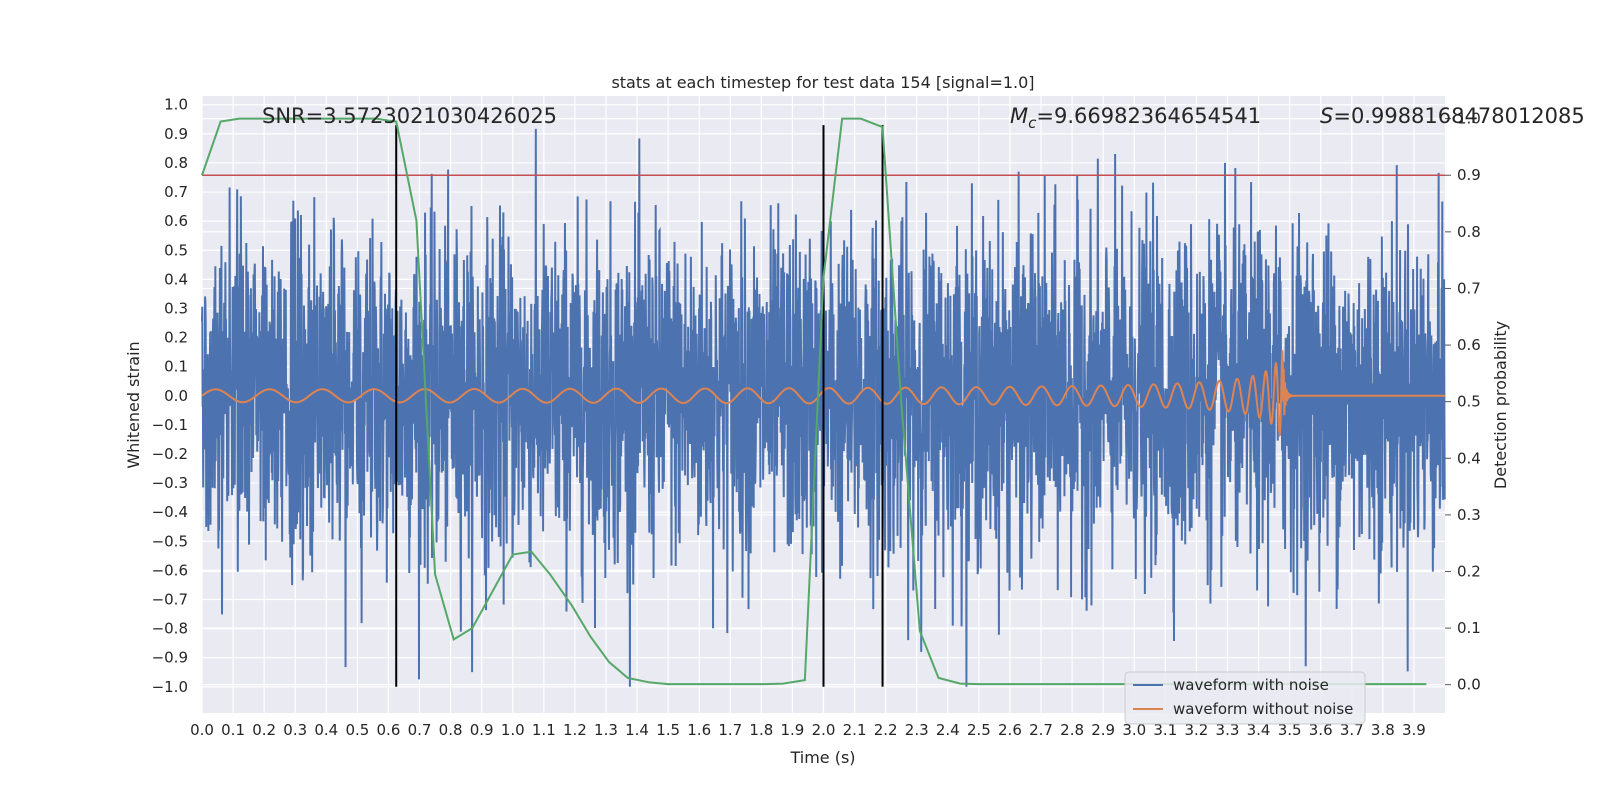 The width and height of the screenshot is (1600, 800). I want to click on x-tick-label: 2.6, so click(1010, 730).